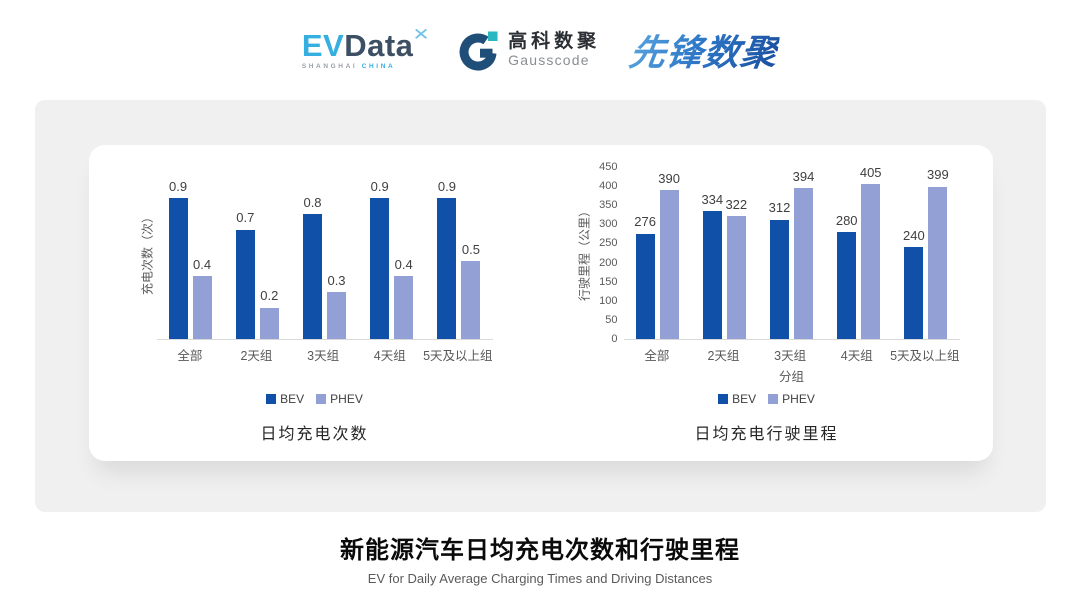 Image resolution: width=1080 pixels, height=608 pixels. What do you see at coordinates (257, 253) in the screenshot?
I see `bar-group: 0.7 0.2` at bounding box center [257, 253].